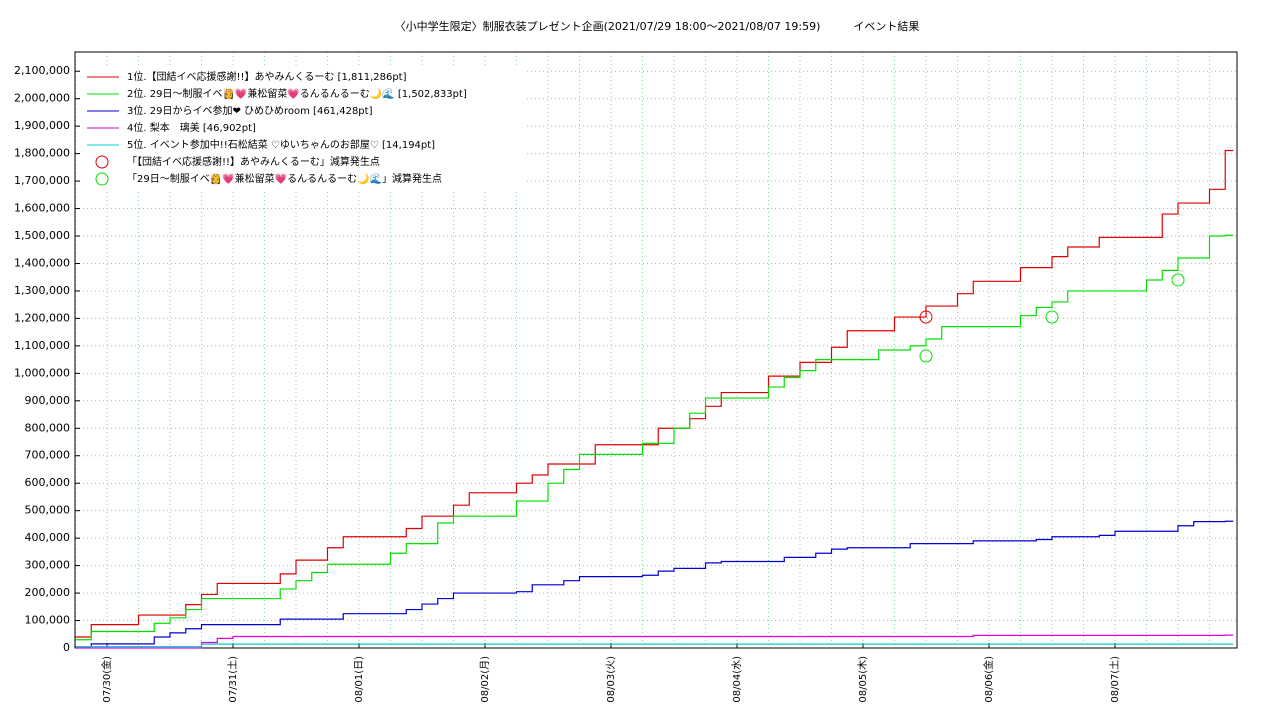  What do you see at coordinates (48, 482) in the screenshot?
I see `y-tick-label: 600,000` at bounding box center [48, 482].